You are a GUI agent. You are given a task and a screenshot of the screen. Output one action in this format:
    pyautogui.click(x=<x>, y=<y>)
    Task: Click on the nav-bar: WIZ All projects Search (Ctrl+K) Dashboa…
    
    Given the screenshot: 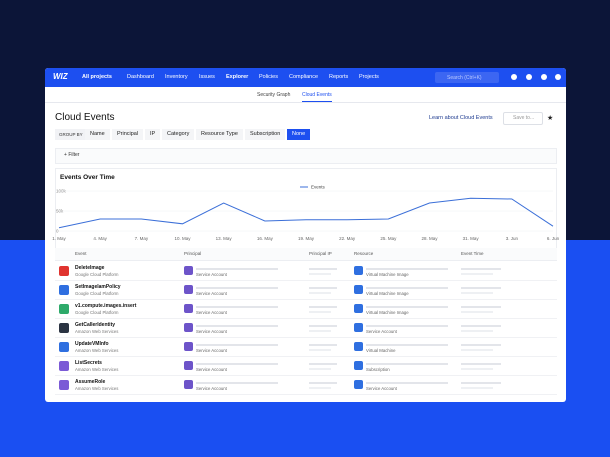 What is the action you would take?
    pyautogui.click(x=305, y=77)
    